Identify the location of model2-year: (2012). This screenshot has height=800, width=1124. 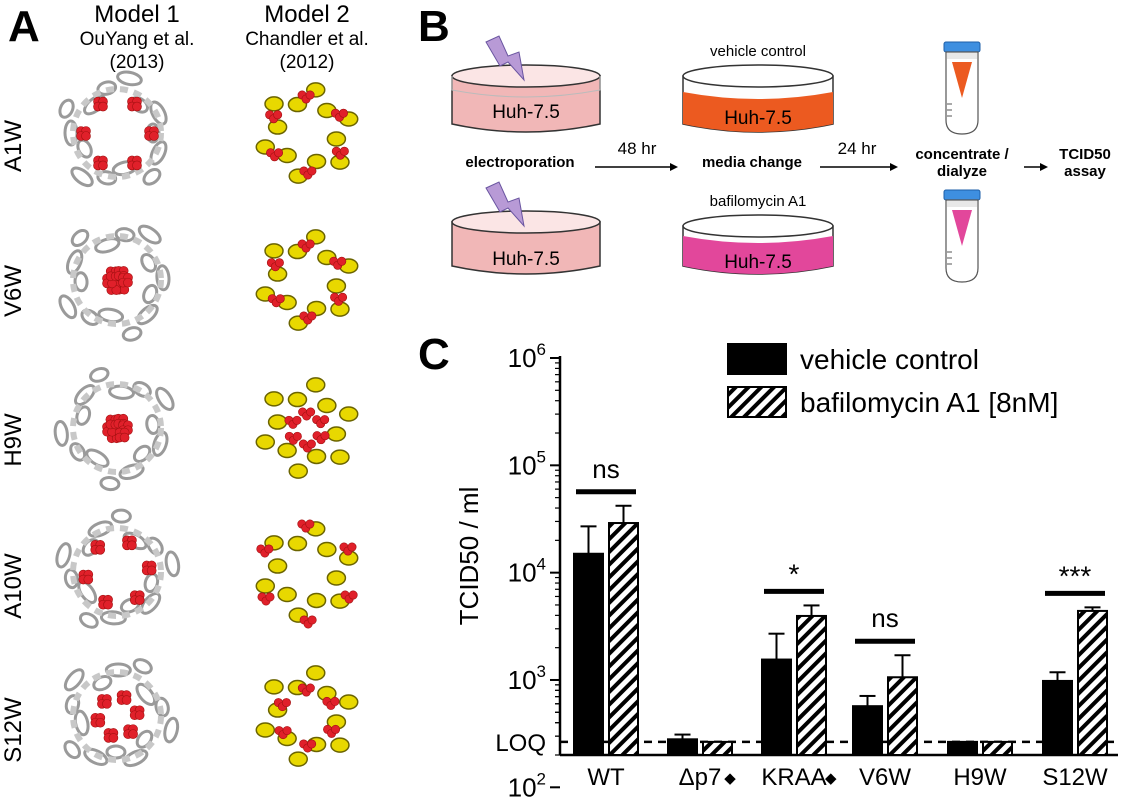
(307, 62).